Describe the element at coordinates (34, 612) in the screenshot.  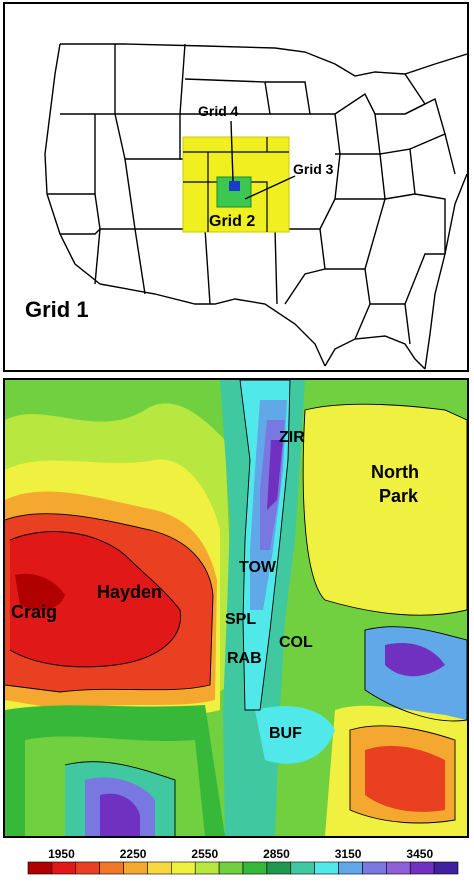
I see `place-craig: Craig` at that location.